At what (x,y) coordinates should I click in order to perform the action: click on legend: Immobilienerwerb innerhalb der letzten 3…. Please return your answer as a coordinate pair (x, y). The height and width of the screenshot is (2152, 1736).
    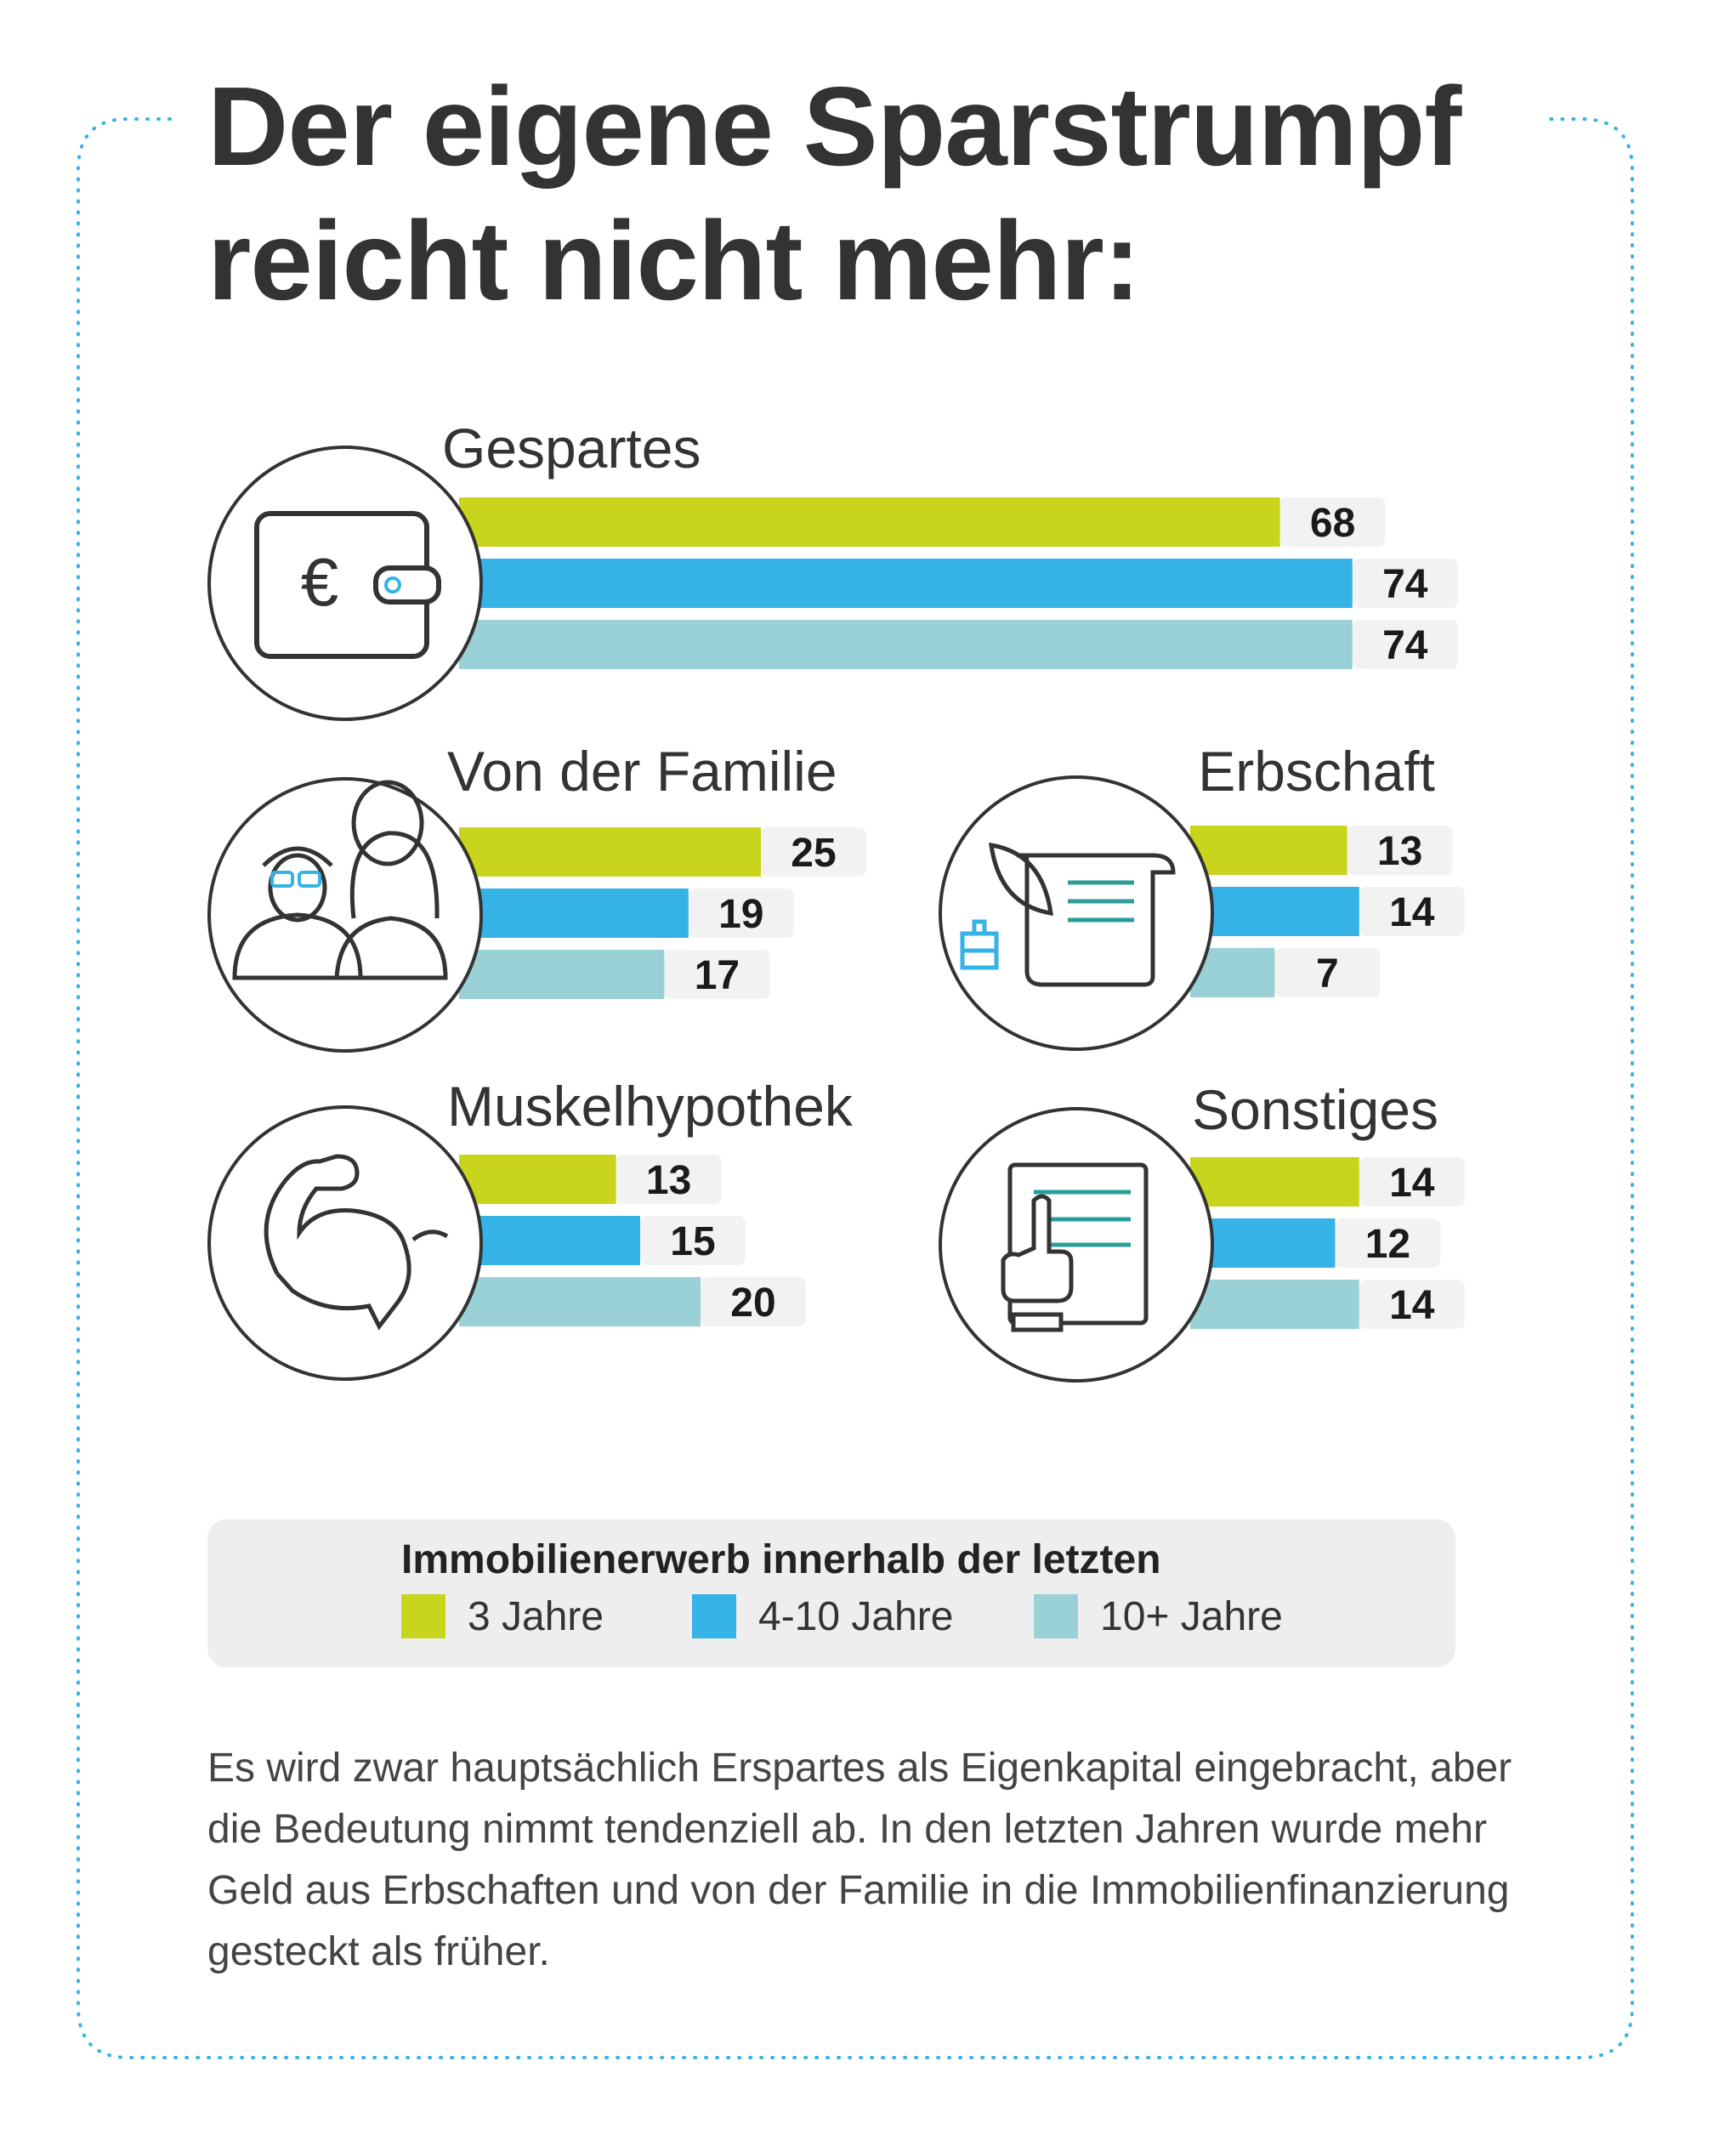
    Looking at the image, I should click on (831, 1593).